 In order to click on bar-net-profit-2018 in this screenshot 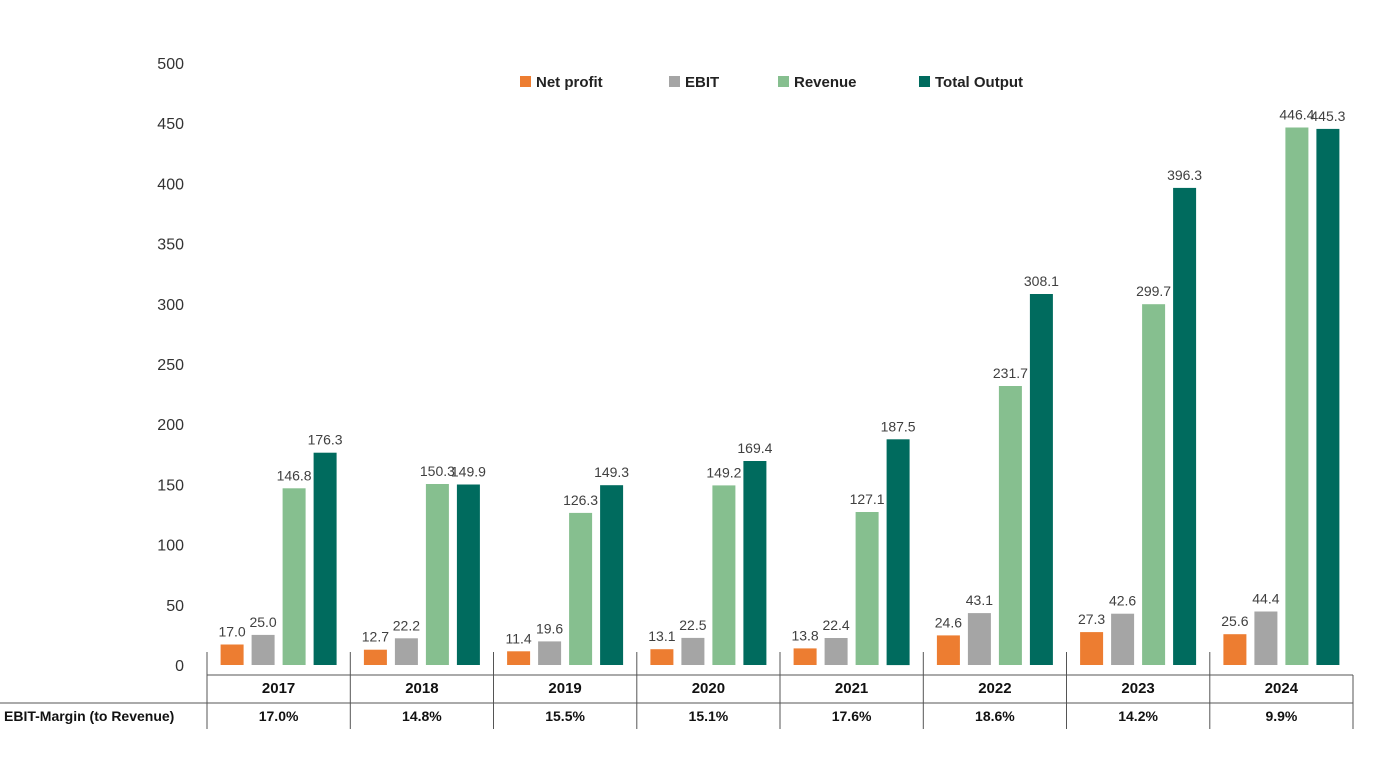, I will do `click(375, 657)`.